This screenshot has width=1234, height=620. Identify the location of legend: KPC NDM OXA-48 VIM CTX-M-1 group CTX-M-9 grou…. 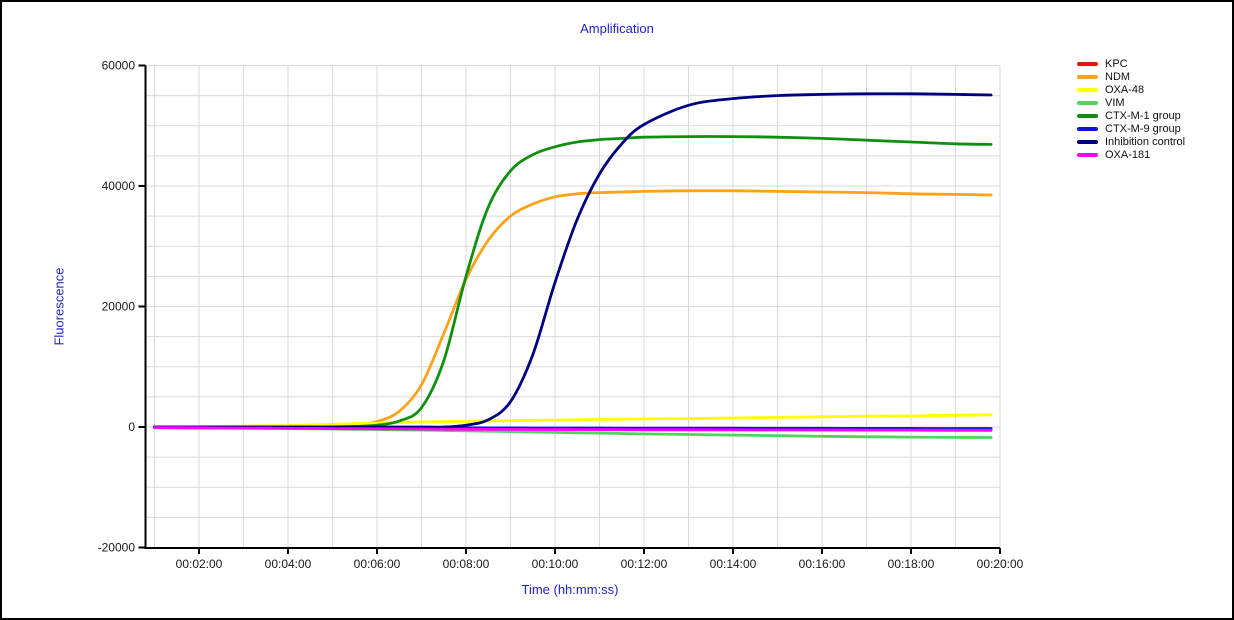
(1131, 109).